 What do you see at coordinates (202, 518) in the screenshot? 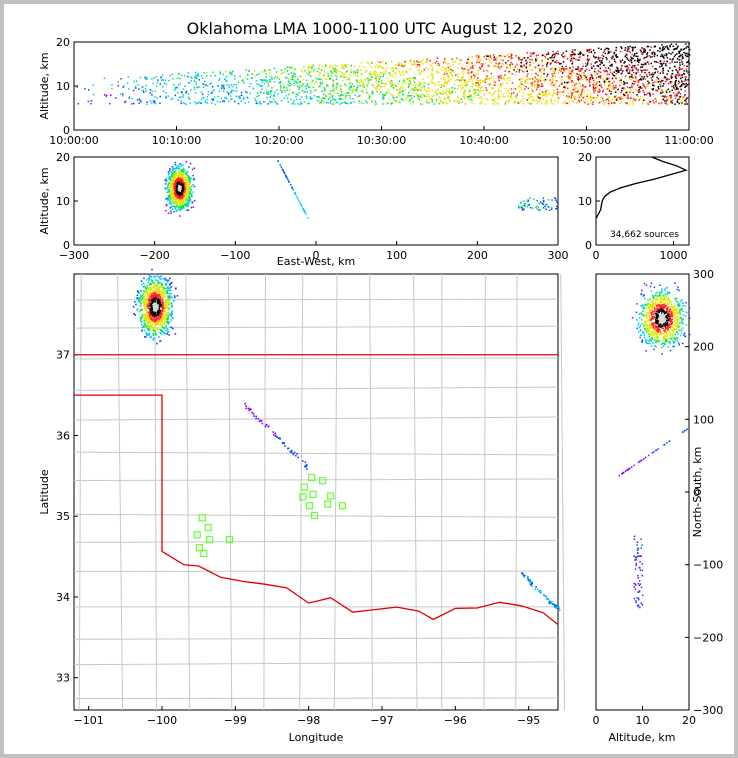
I see `lma-station-marker` at bounding box center [202, 518].